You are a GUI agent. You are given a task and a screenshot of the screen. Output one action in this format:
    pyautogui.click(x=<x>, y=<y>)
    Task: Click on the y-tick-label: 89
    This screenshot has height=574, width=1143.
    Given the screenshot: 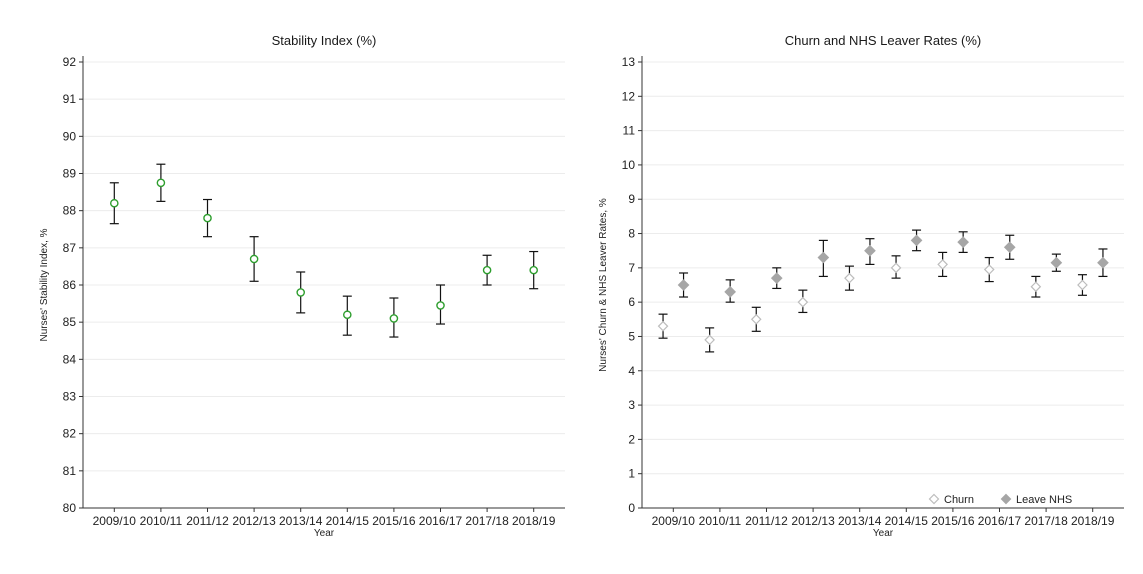 What is the action you would take?
    pyautogui.click(x=70, y=174)
    